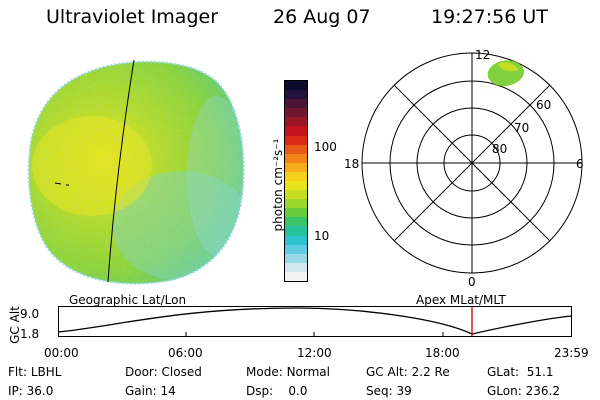  I want to click on mlt-label-right: 6, so click(580, 164).